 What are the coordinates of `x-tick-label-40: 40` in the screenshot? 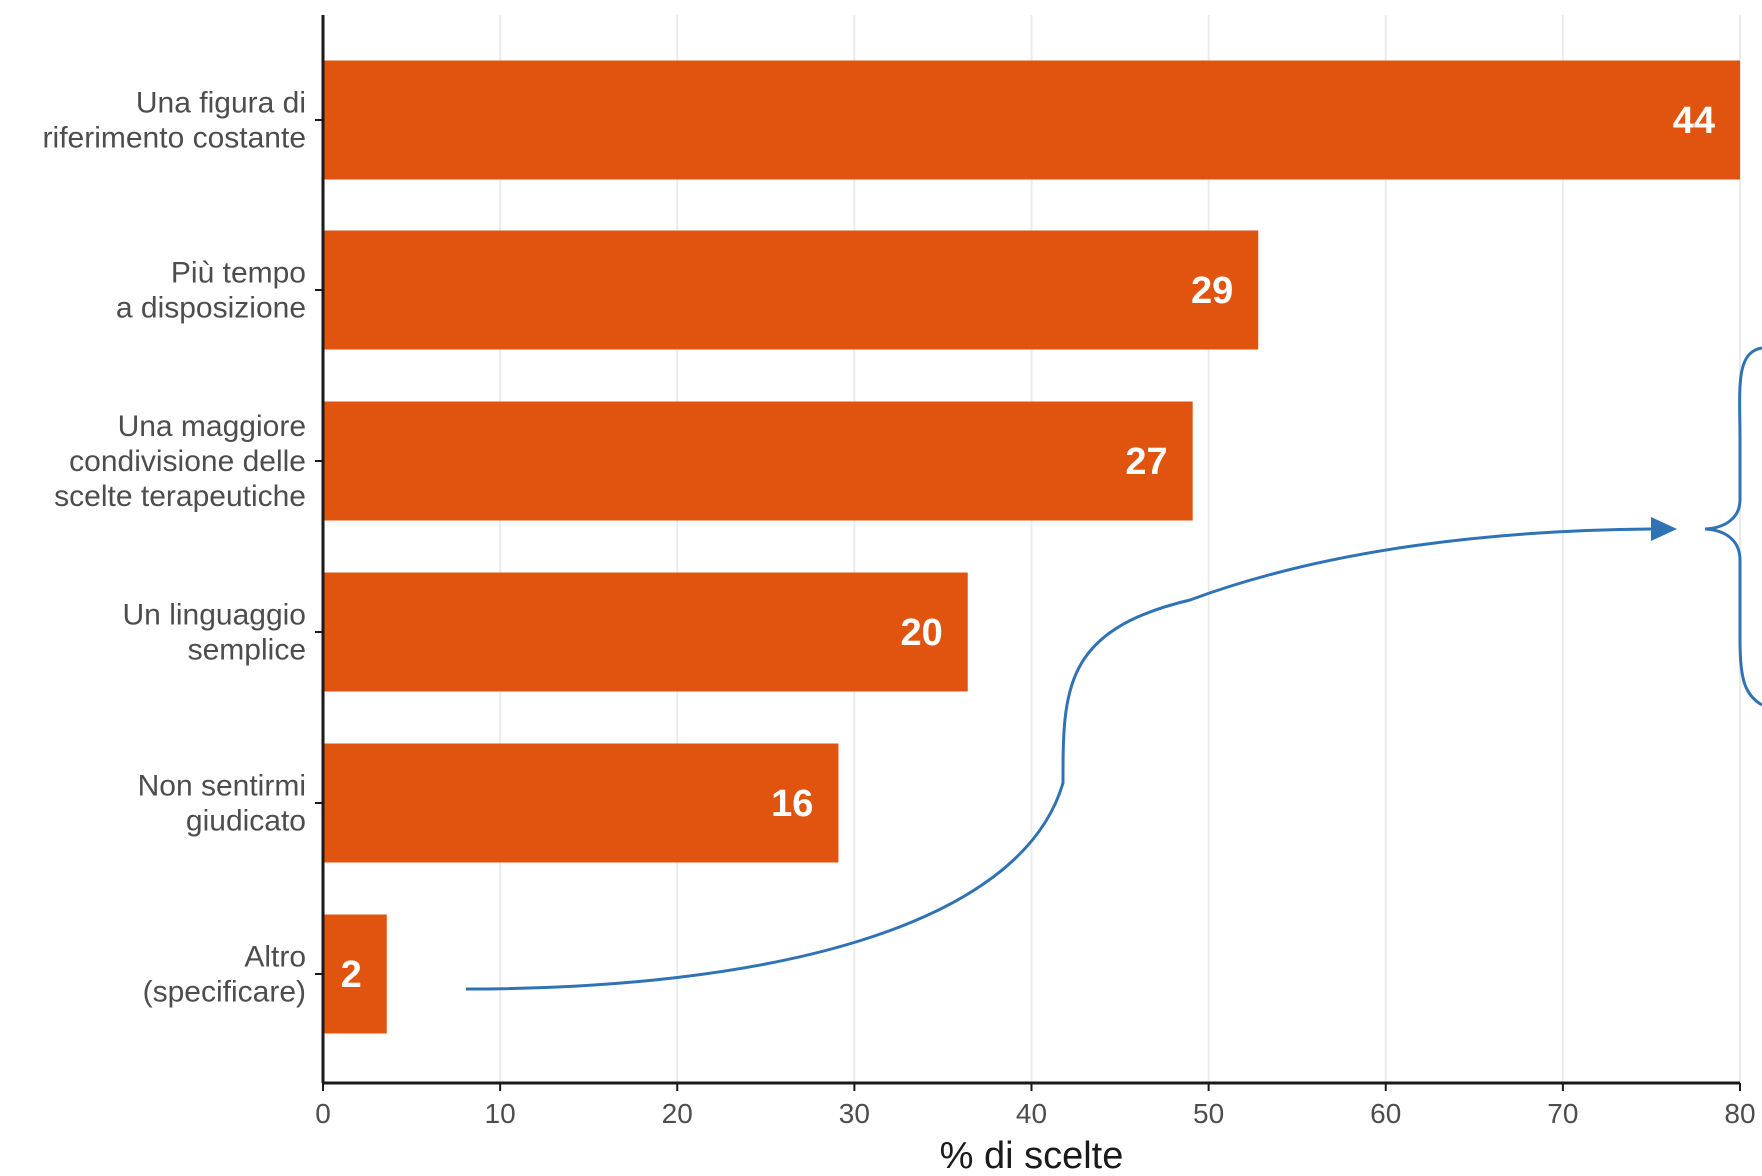 It's located at (1031, 1113).